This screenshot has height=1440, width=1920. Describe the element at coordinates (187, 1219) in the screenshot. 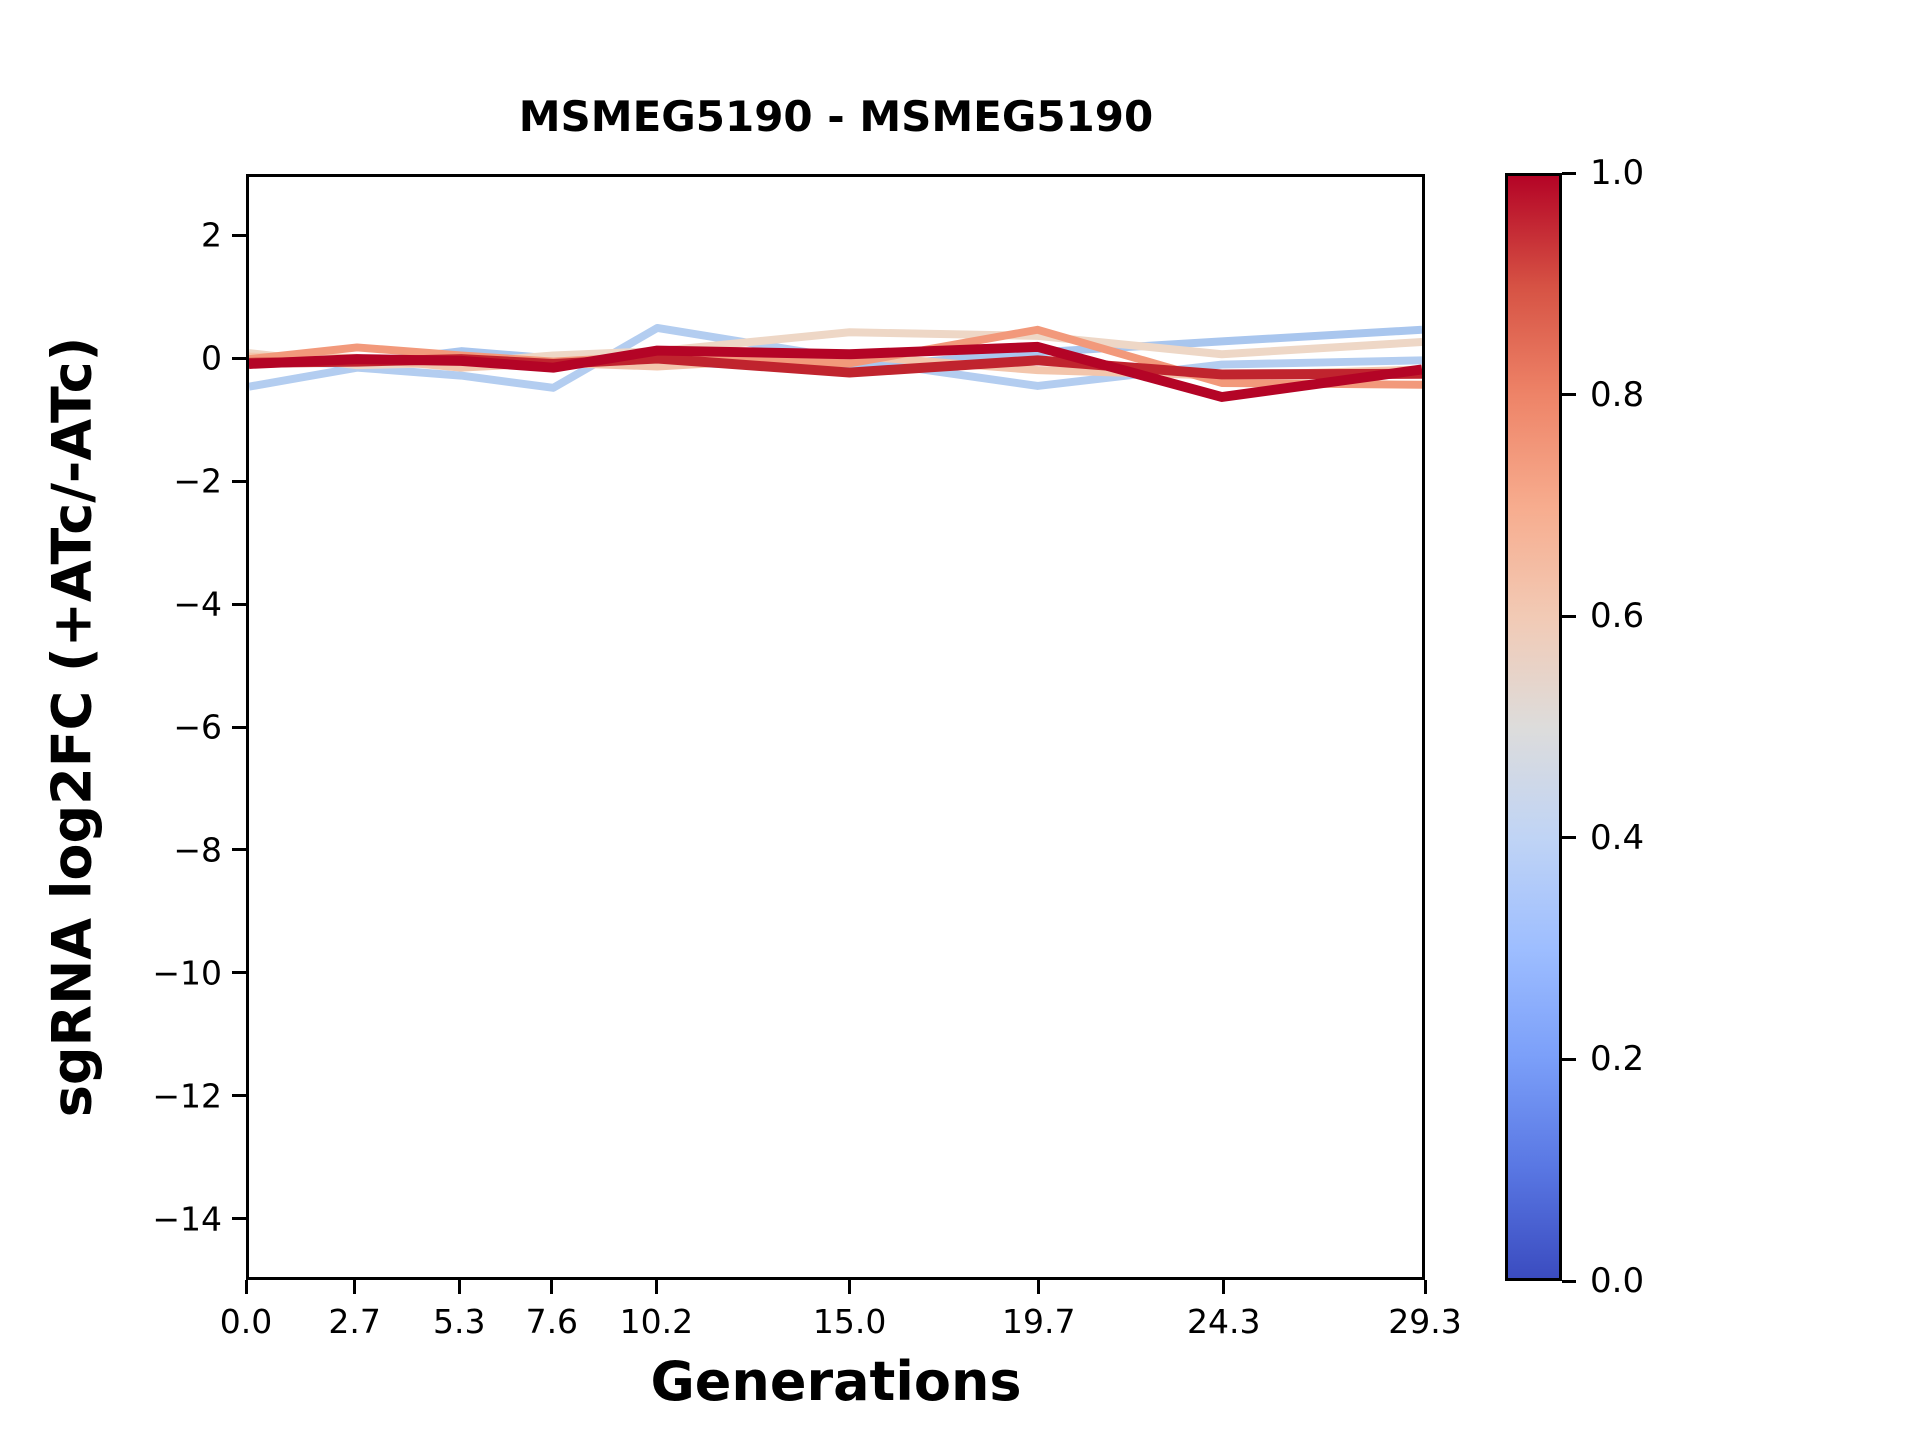

I see `y-tick-label: −14` at that location.